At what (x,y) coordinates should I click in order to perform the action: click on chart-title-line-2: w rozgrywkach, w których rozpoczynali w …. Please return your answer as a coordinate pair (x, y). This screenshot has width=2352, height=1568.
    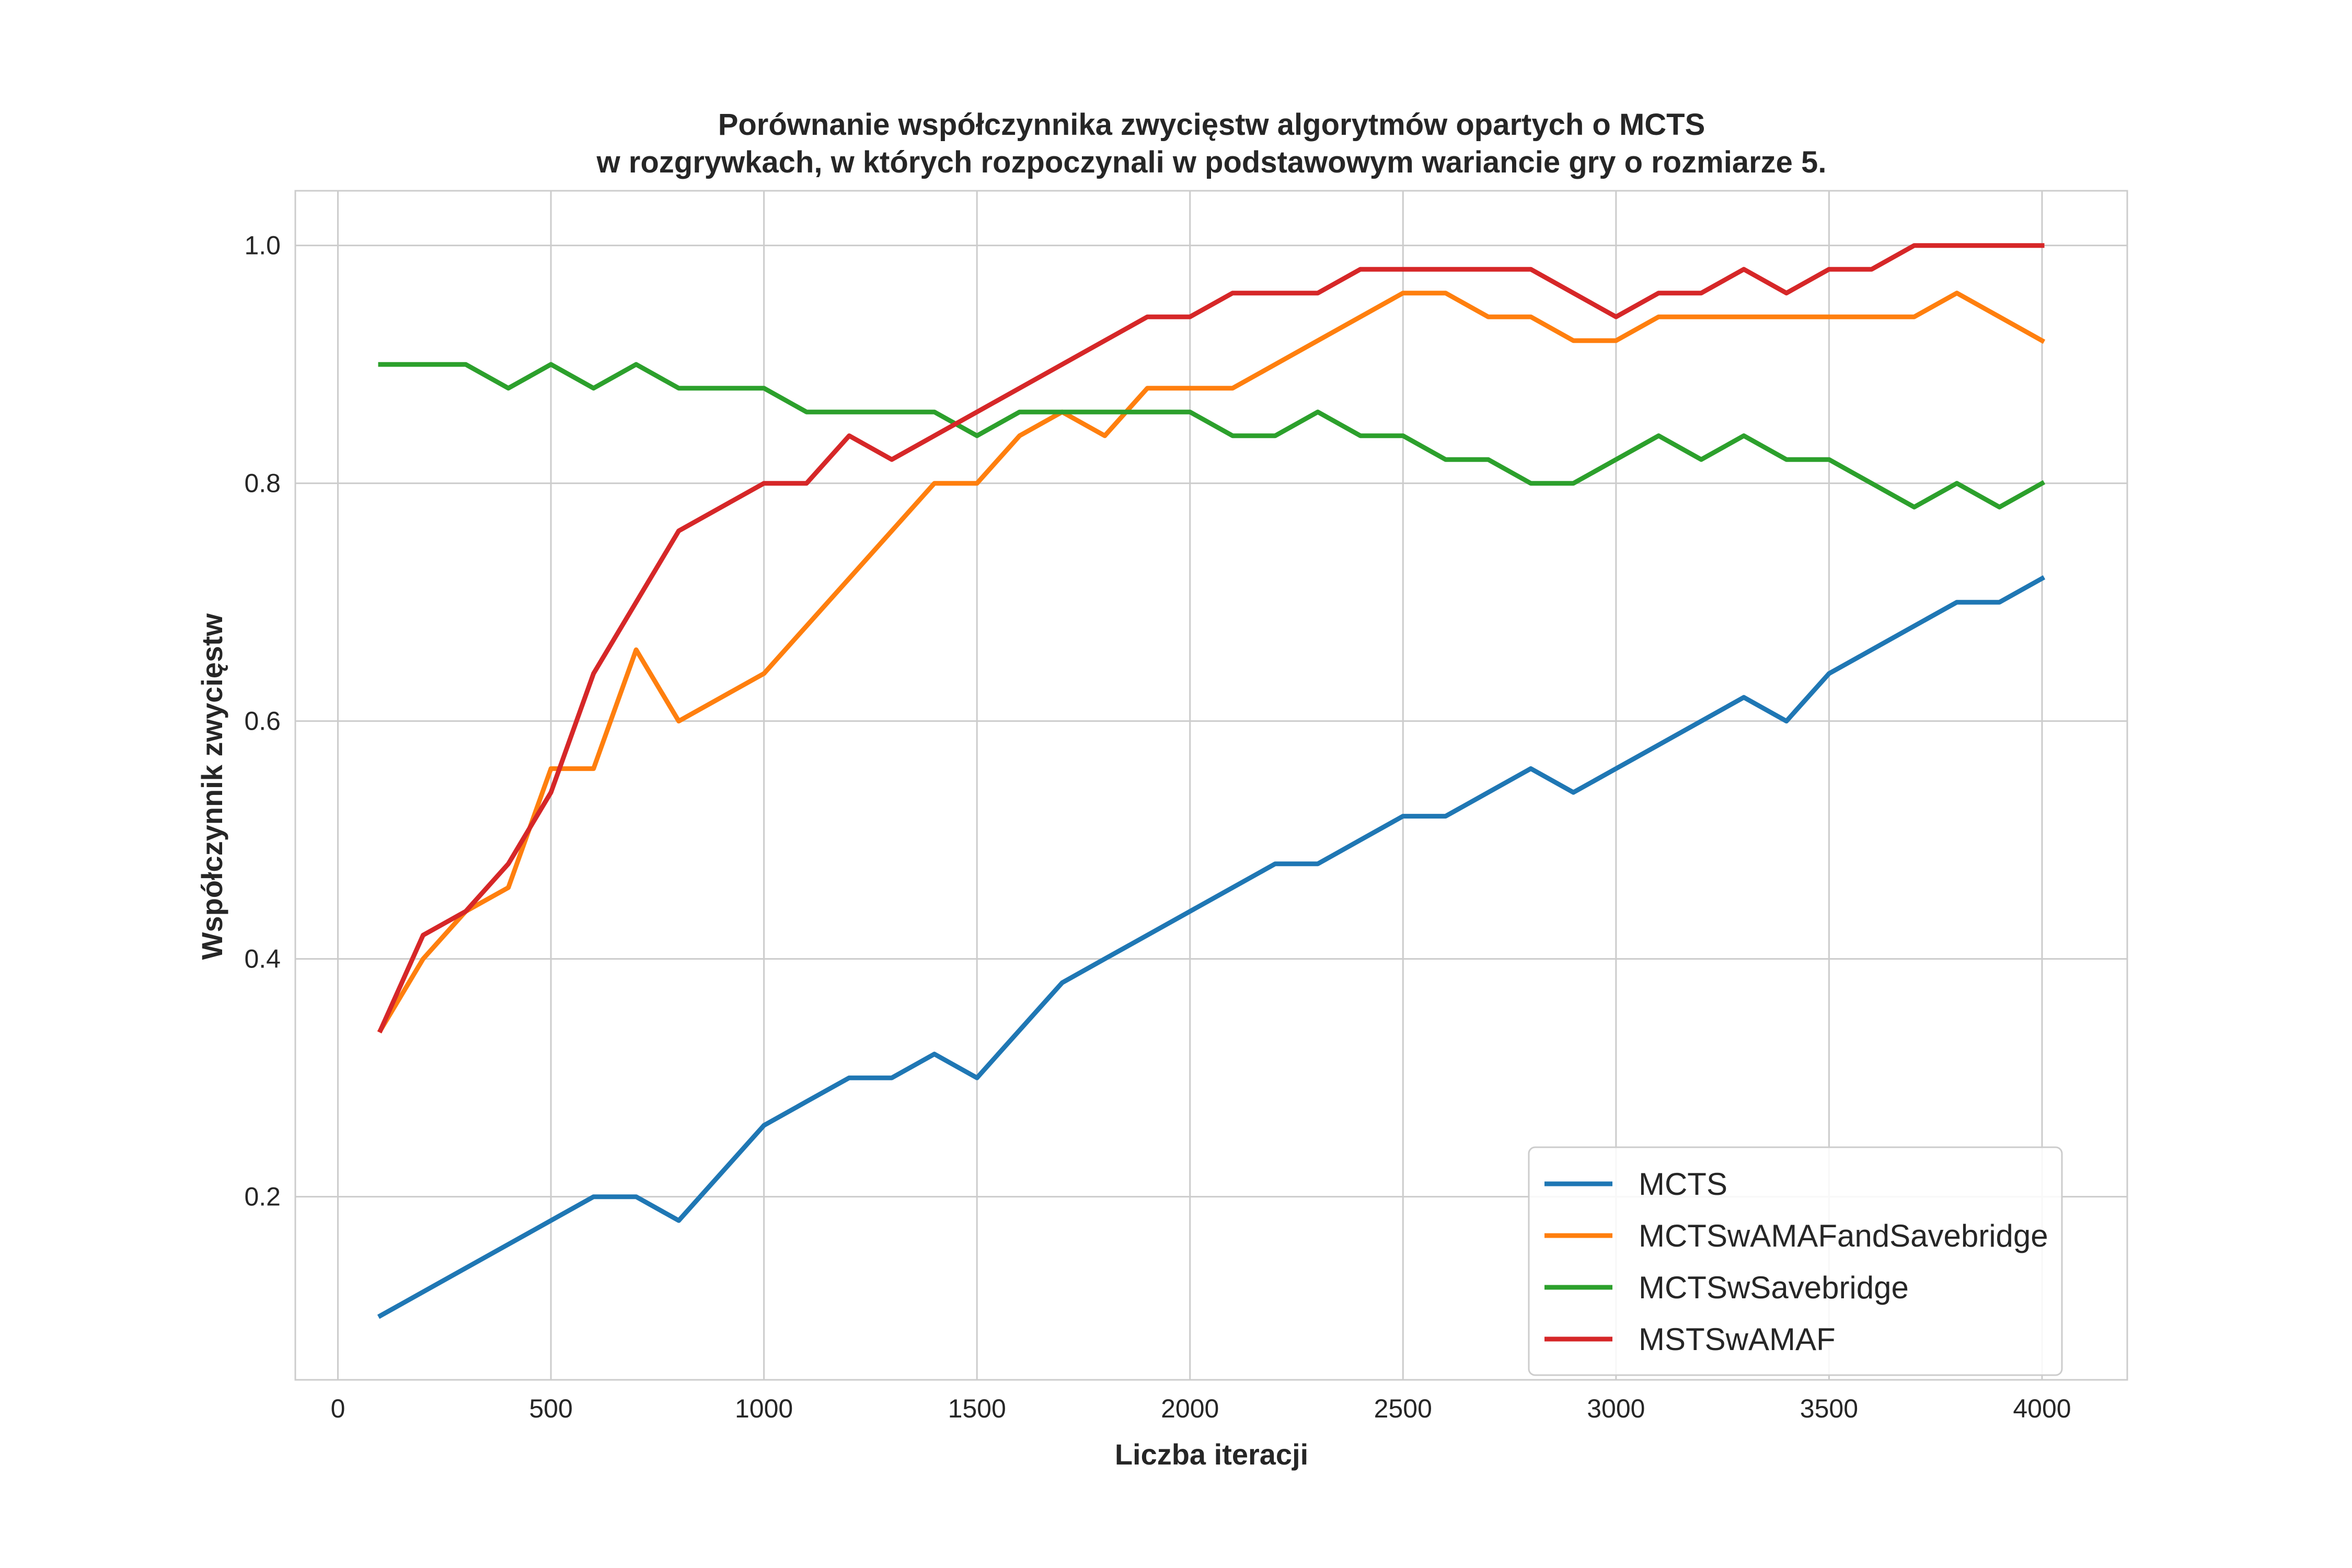
    Looking at the image, I should click on (1211, 162).